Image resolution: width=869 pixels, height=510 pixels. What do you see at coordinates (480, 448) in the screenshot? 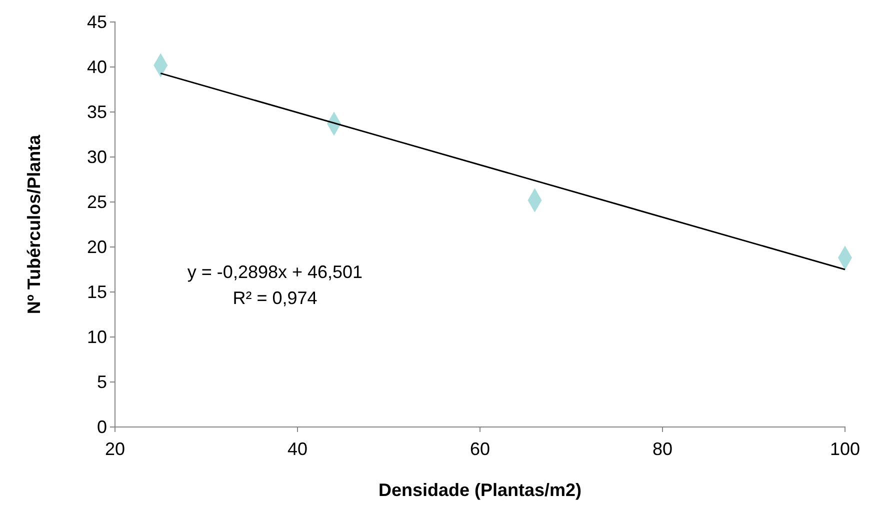
I see `x-tick-label: 60` at bounding box center [480, 448].